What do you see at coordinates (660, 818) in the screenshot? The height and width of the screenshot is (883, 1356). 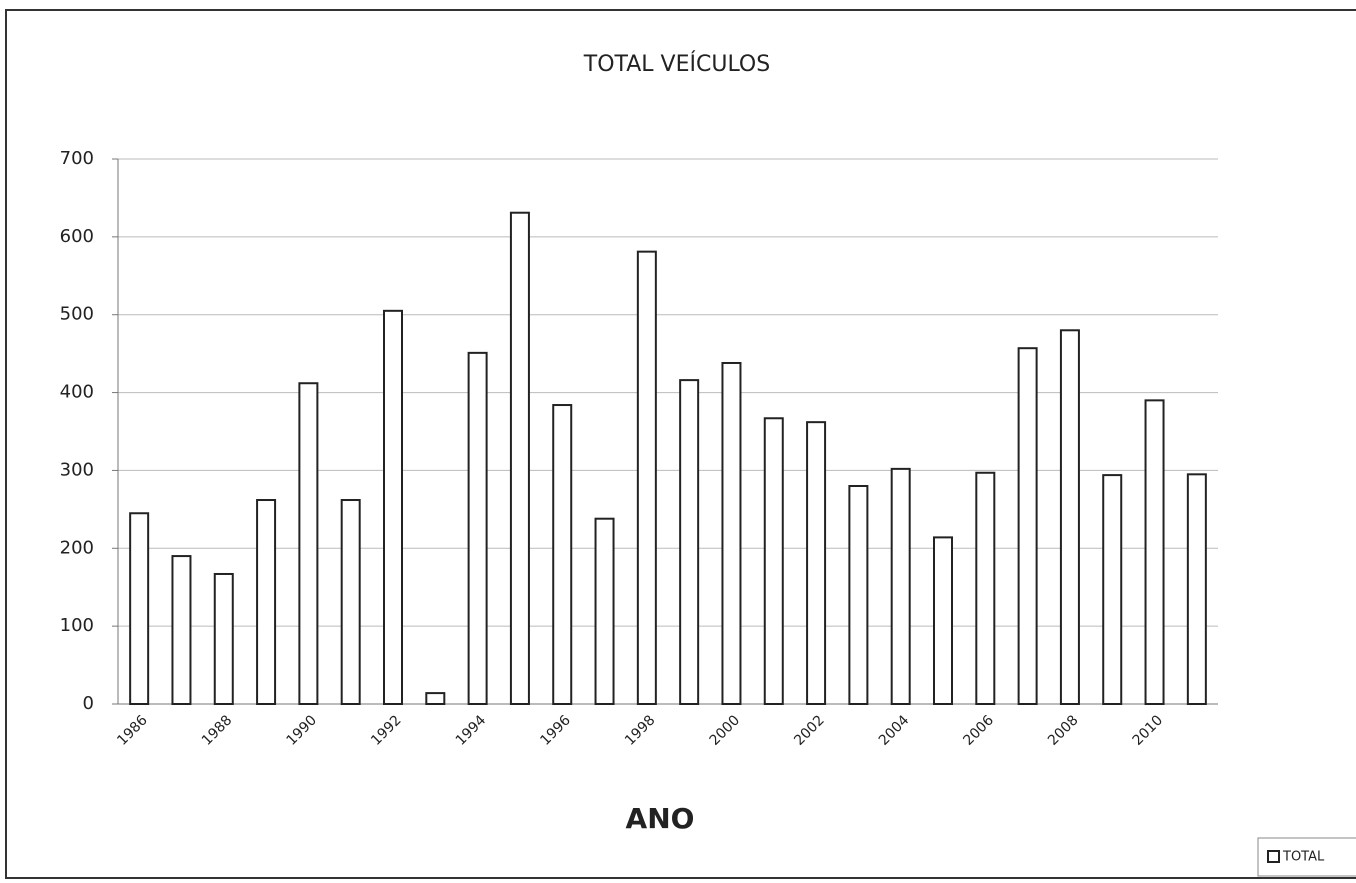 I see `x-axis-label: ANO` at bounding box center [660, 818].